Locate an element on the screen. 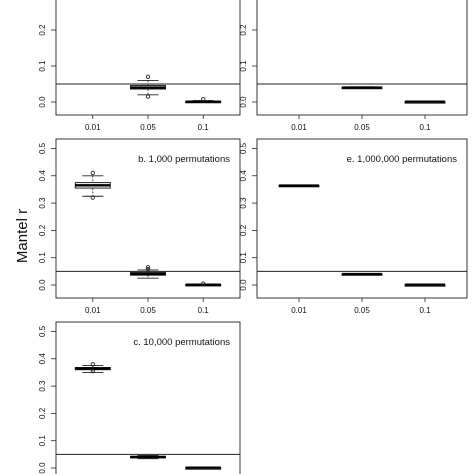  panel-c: 0.0 0.1 0.2 0.3 0.4 0.5 c. 10,000 permutations is located at coordinates (139, 397).